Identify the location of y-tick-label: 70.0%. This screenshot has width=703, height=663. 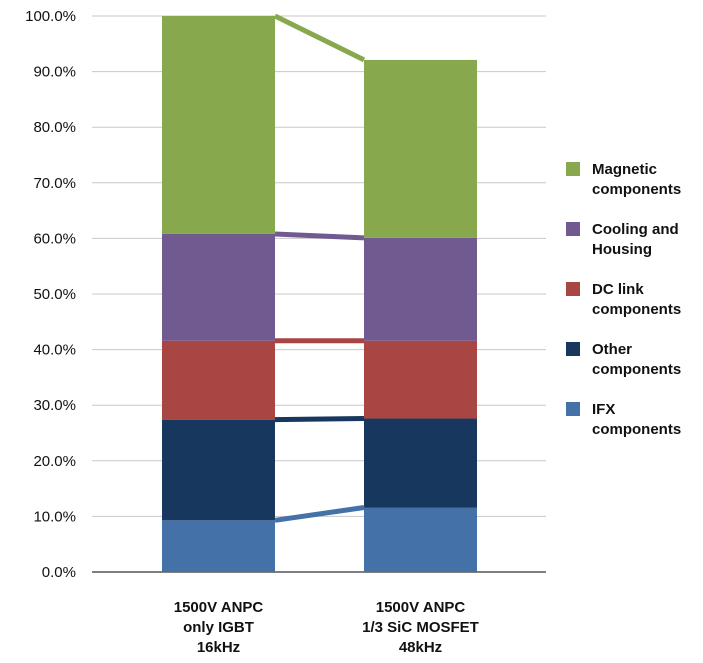
(54, 183).